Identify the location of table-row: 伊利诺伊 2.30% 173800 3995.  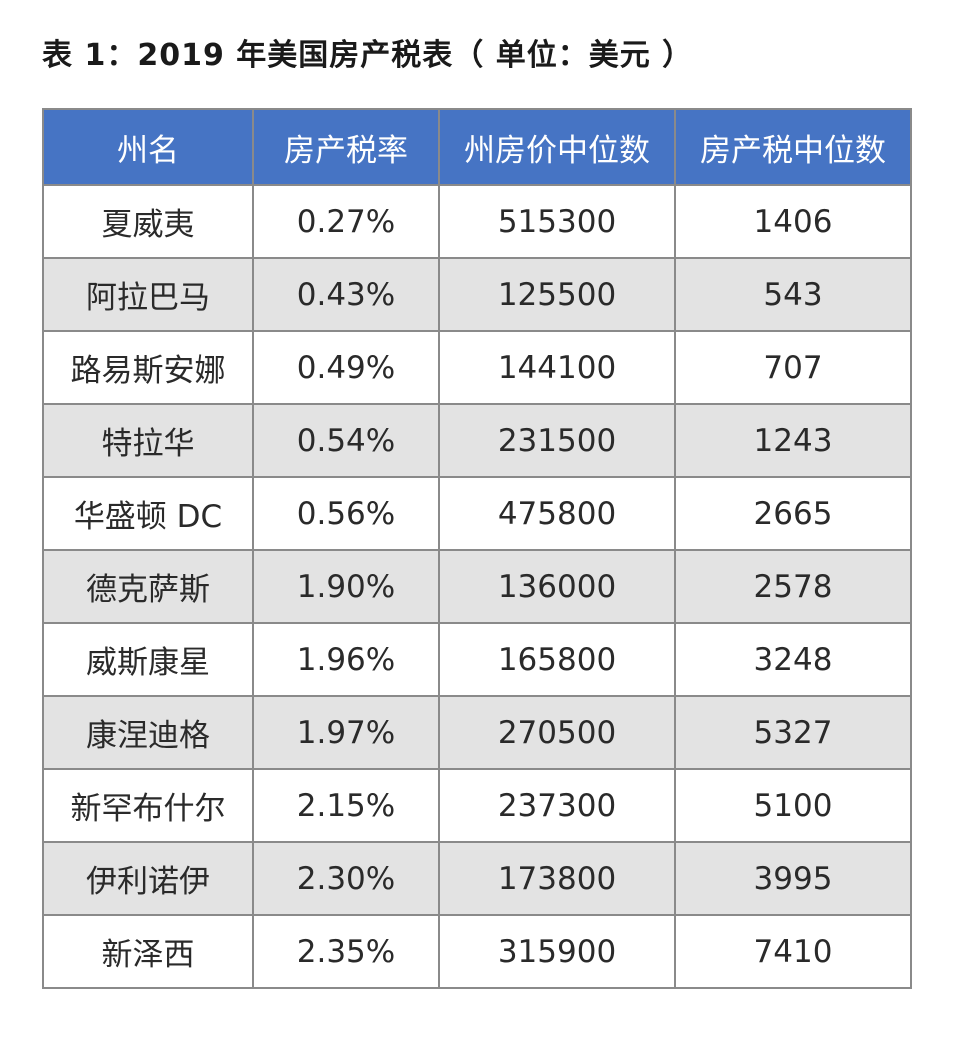
(477, 878).